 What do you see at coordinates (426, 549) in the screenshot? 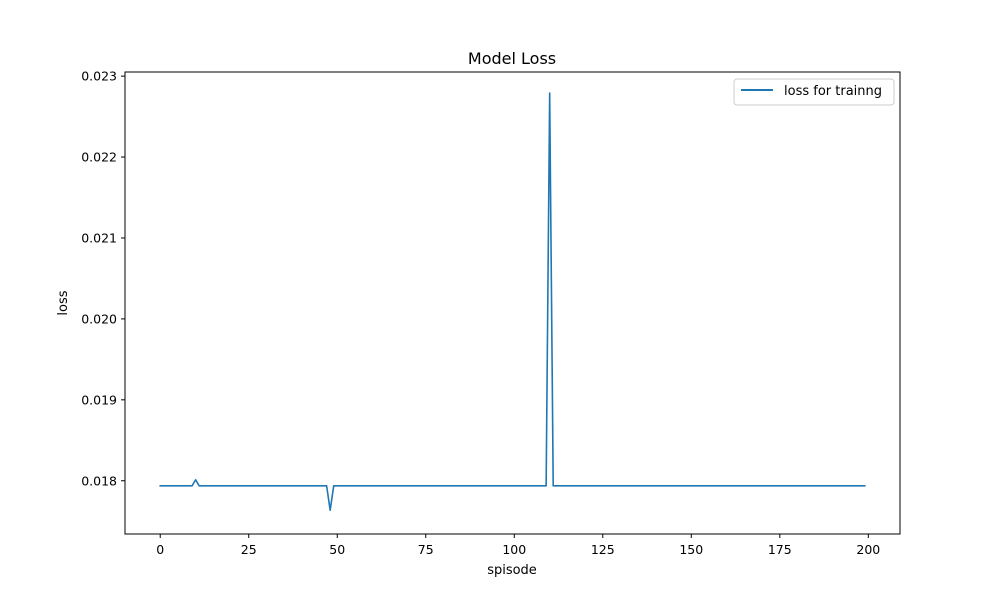
I see `x-tick-label: 75` at bounding box center [426, 549].